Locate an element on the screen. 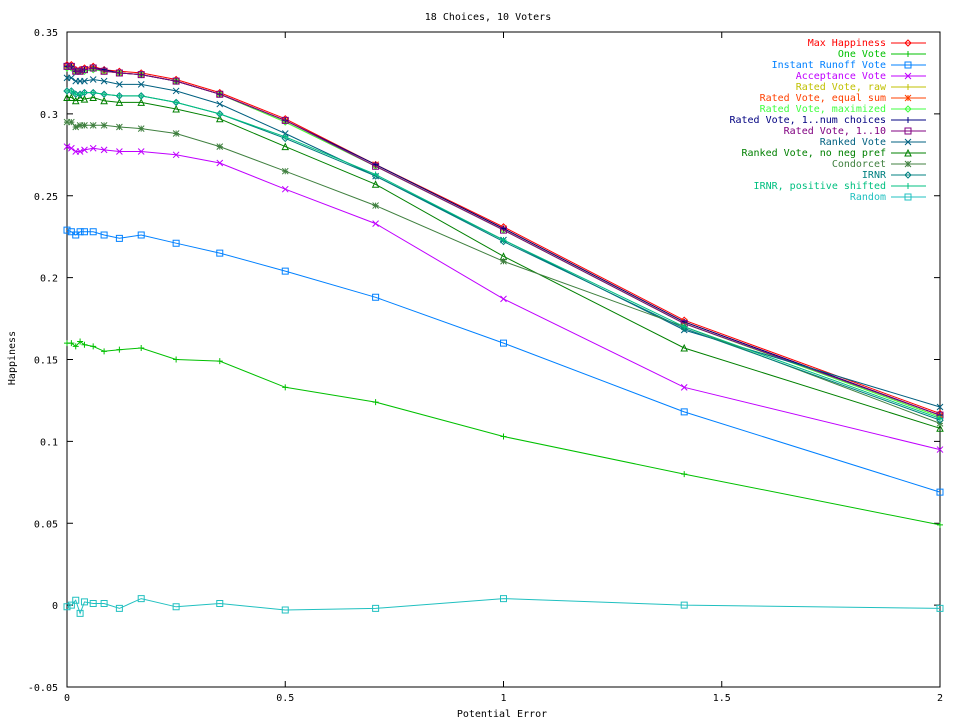 This screenshot has width=960, height=720. legend-label: Ranked Vote, no neg pref is located at coordinates (814, 153).